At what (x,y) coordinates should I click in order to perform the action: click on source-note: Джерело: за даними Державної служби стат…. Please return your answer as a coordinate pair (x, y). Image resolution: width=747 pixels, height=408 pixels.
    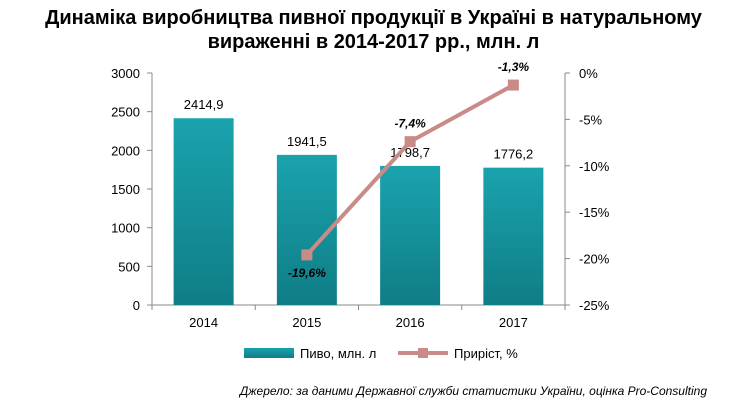
    Looking at the image, I should click on (473, 391).